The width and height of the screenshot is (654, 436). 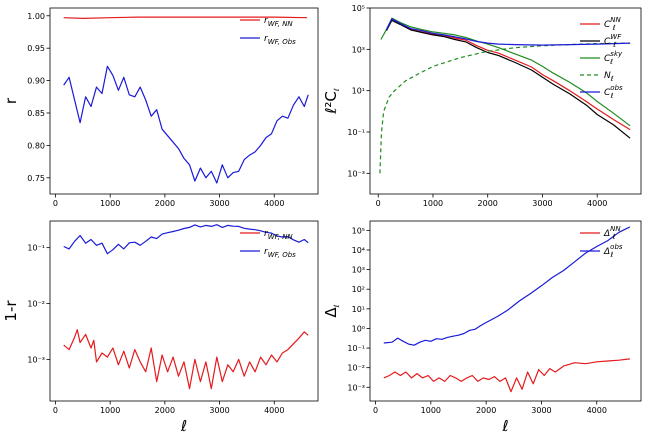 What do you see at coordinates (613, 92) in the screenshot?
I see `legend-entry: Cobs ℓ` at bounding box center [613, 92].